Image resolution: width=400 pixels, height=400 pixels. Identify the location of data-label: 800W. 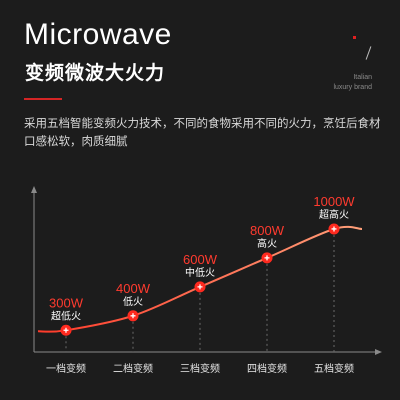
(267, 230).